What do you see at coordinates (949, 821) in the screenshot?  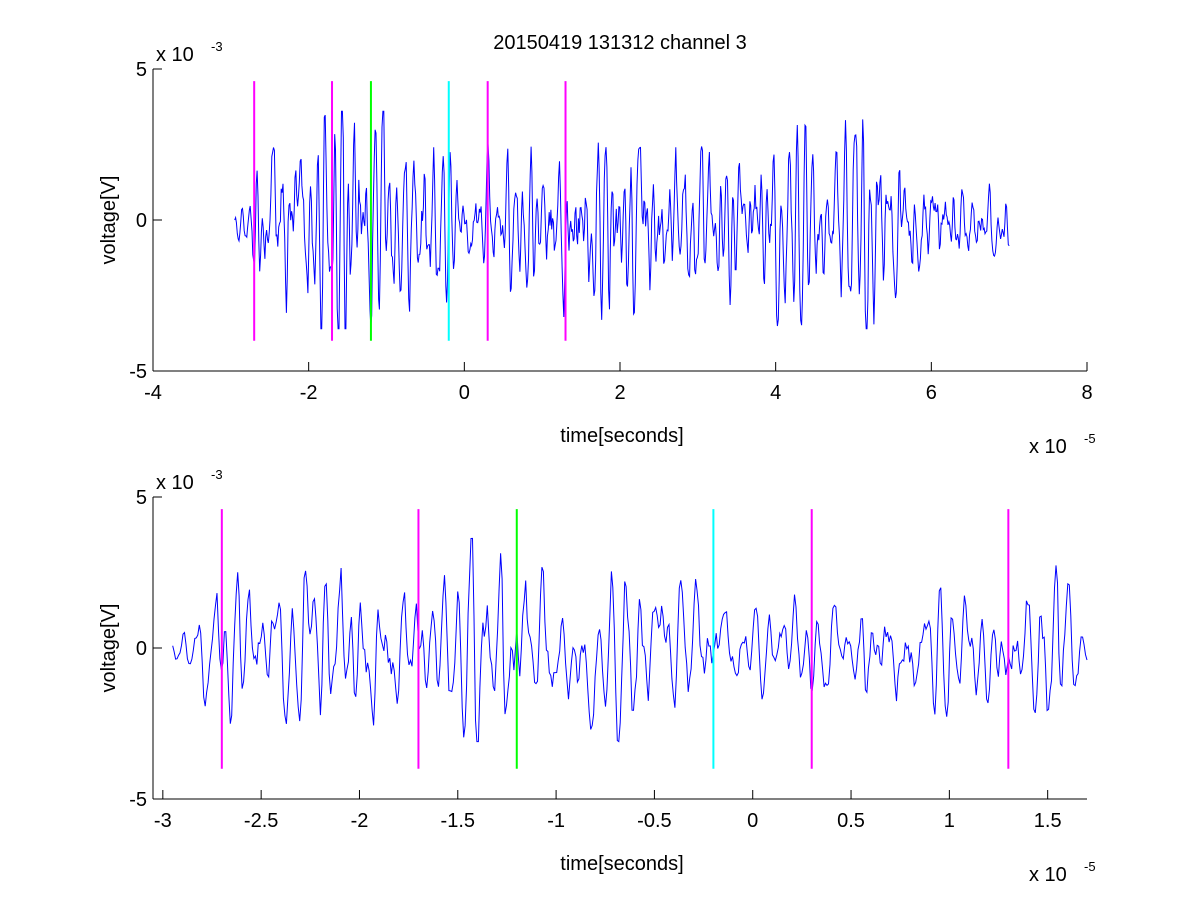 I see `x-tick-label: 1` at bounding box center [949, 821].